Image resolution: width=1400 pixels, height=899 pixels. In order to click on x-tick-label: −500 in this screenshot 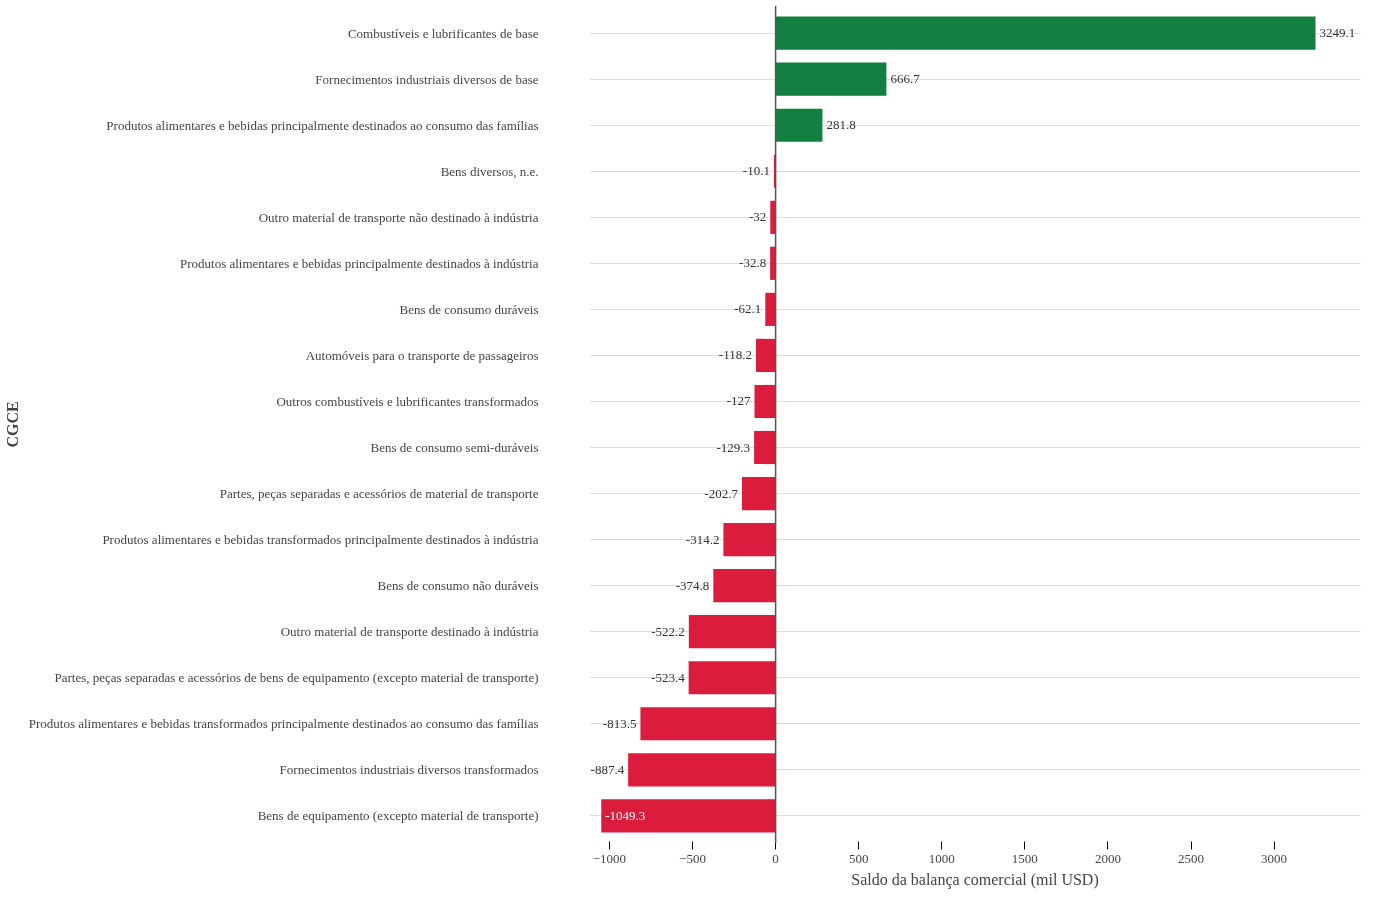, I will do `click(692, 858)`.